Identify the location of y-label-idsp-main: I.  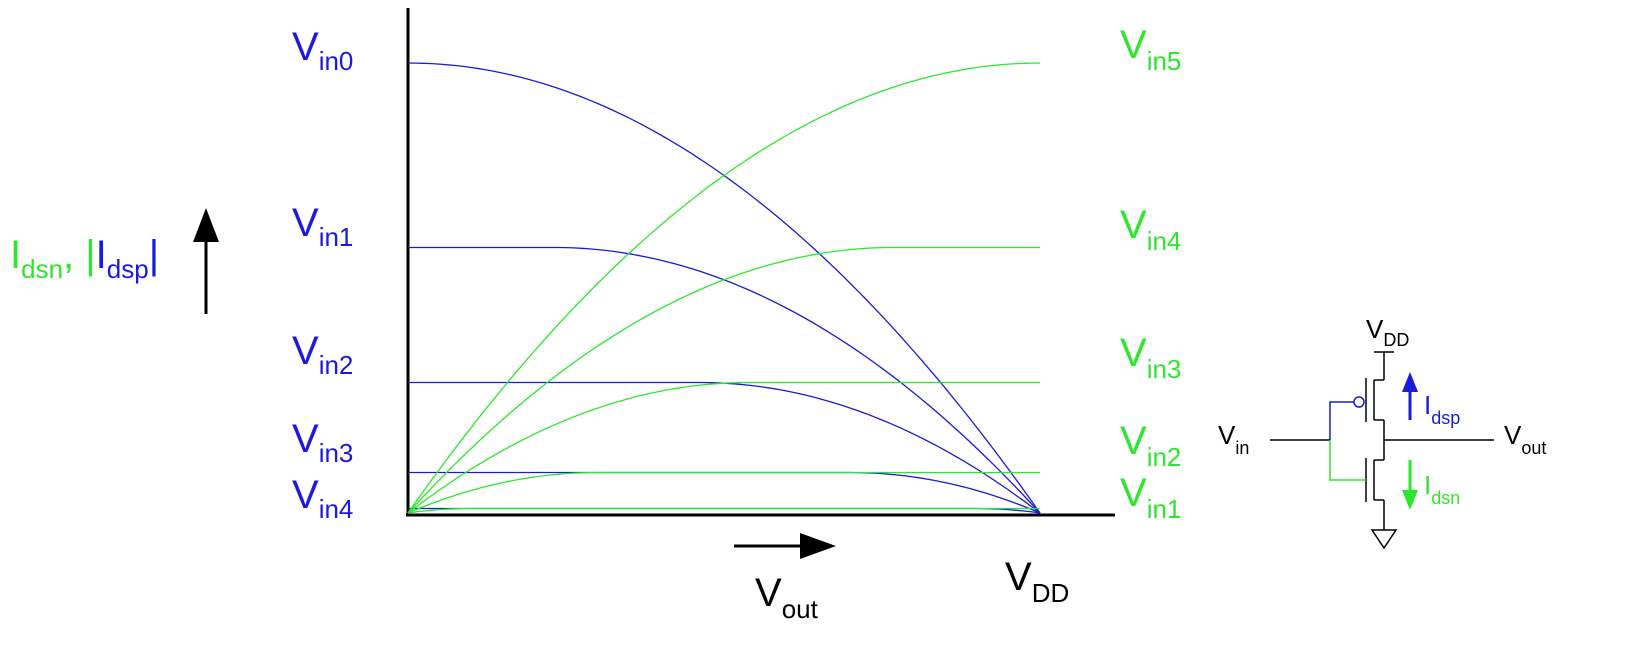
(101, 255).